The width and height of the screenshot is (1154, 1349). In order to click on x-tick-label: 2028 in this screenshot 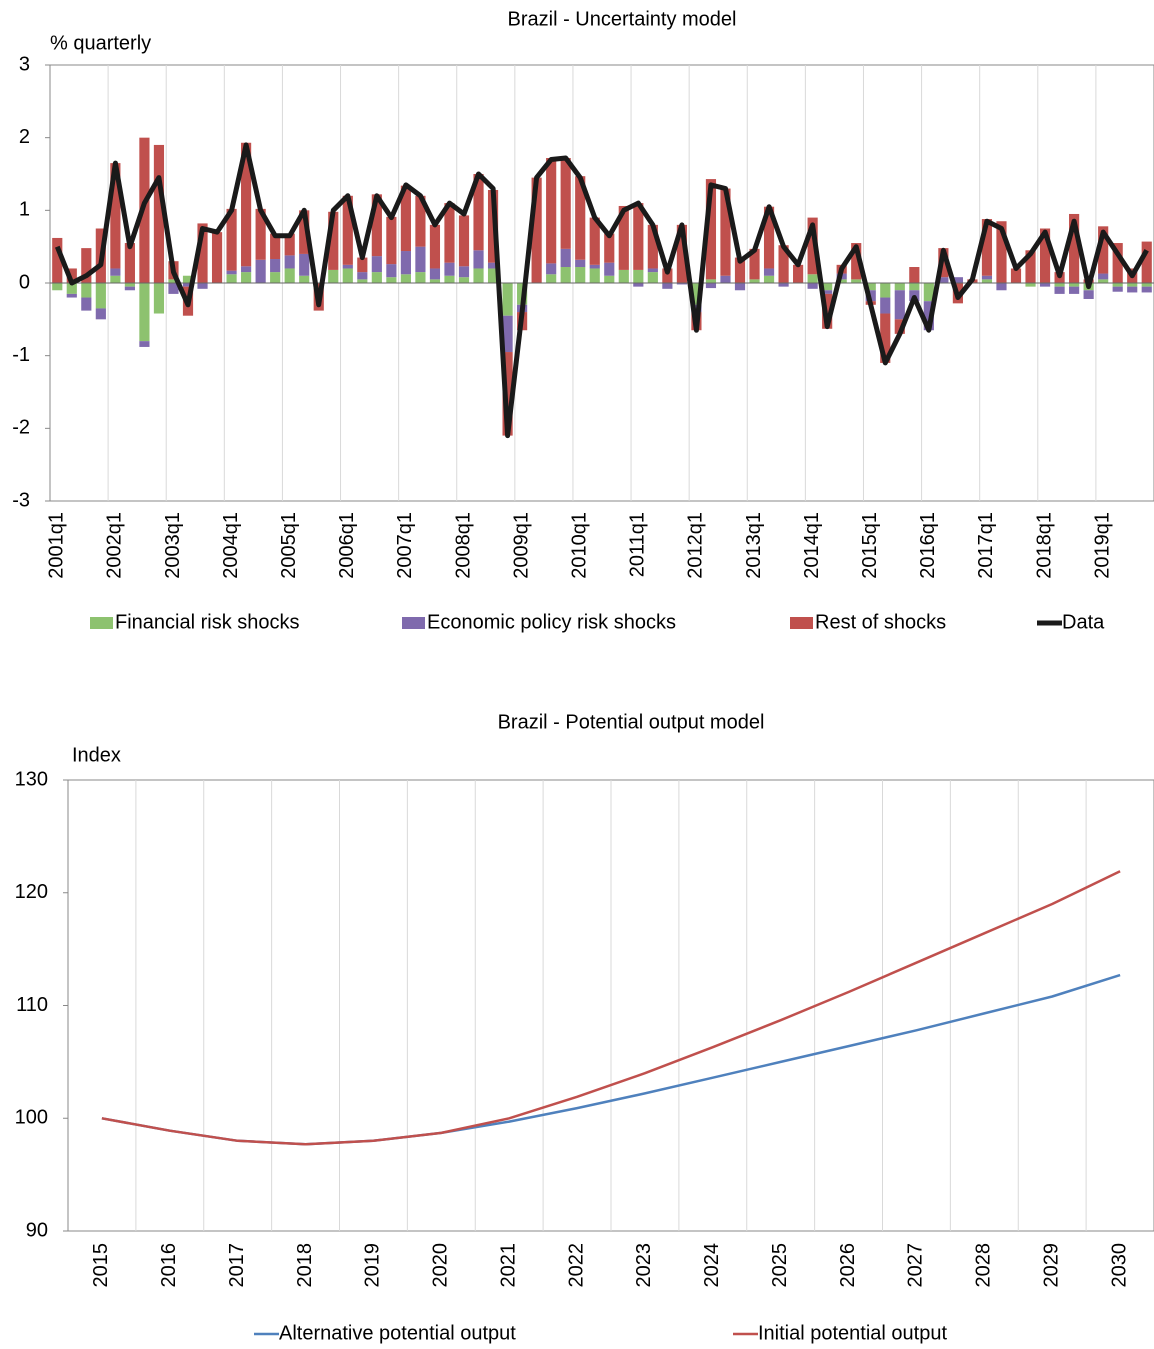, I will do `click(984, 1265)`.